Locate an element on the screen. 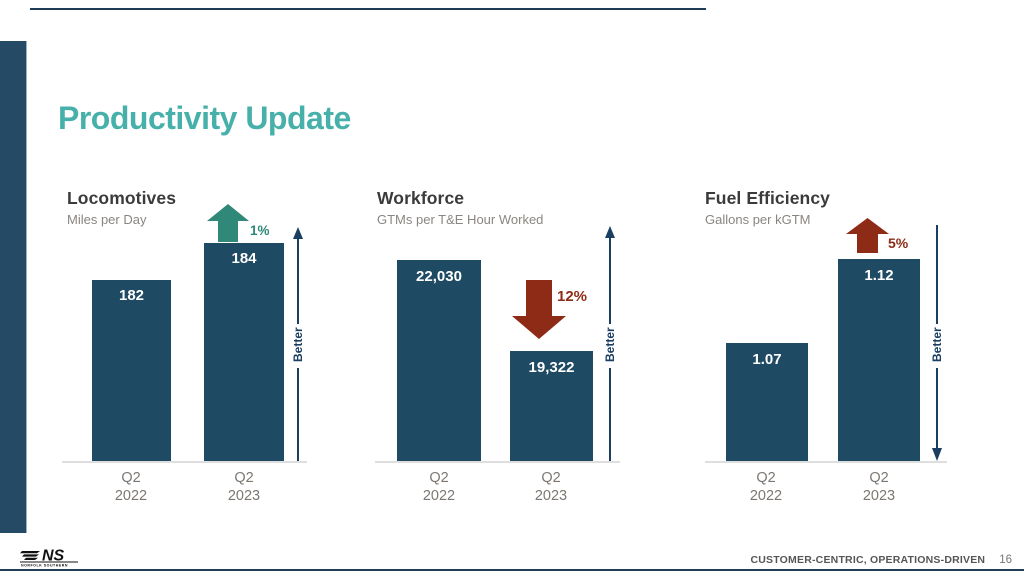 The image size is (1024, 576). chart-title: Fuel Efficiency is located at coordinates (768, 198).